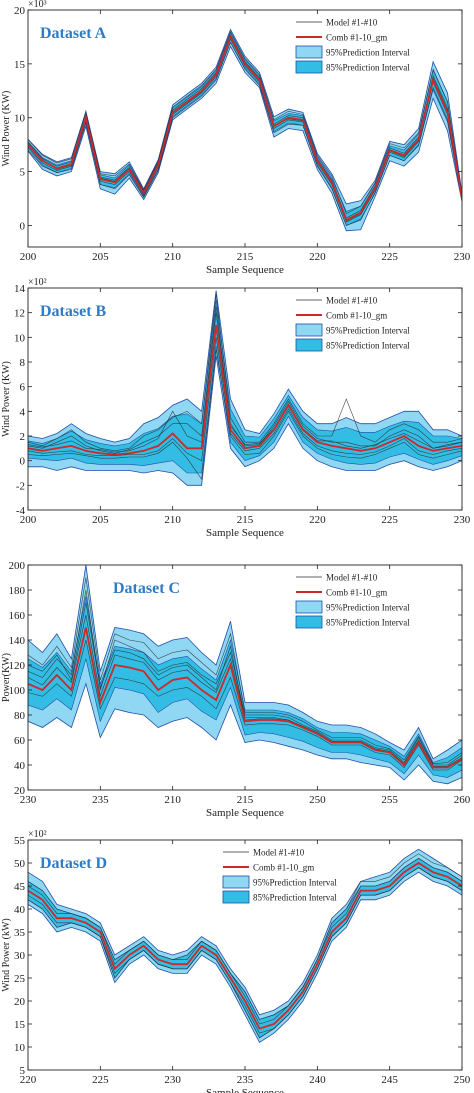  Describe the element at coordinates (28, 257) in the screenshot. I see `x-tick-label: 200` at that location.